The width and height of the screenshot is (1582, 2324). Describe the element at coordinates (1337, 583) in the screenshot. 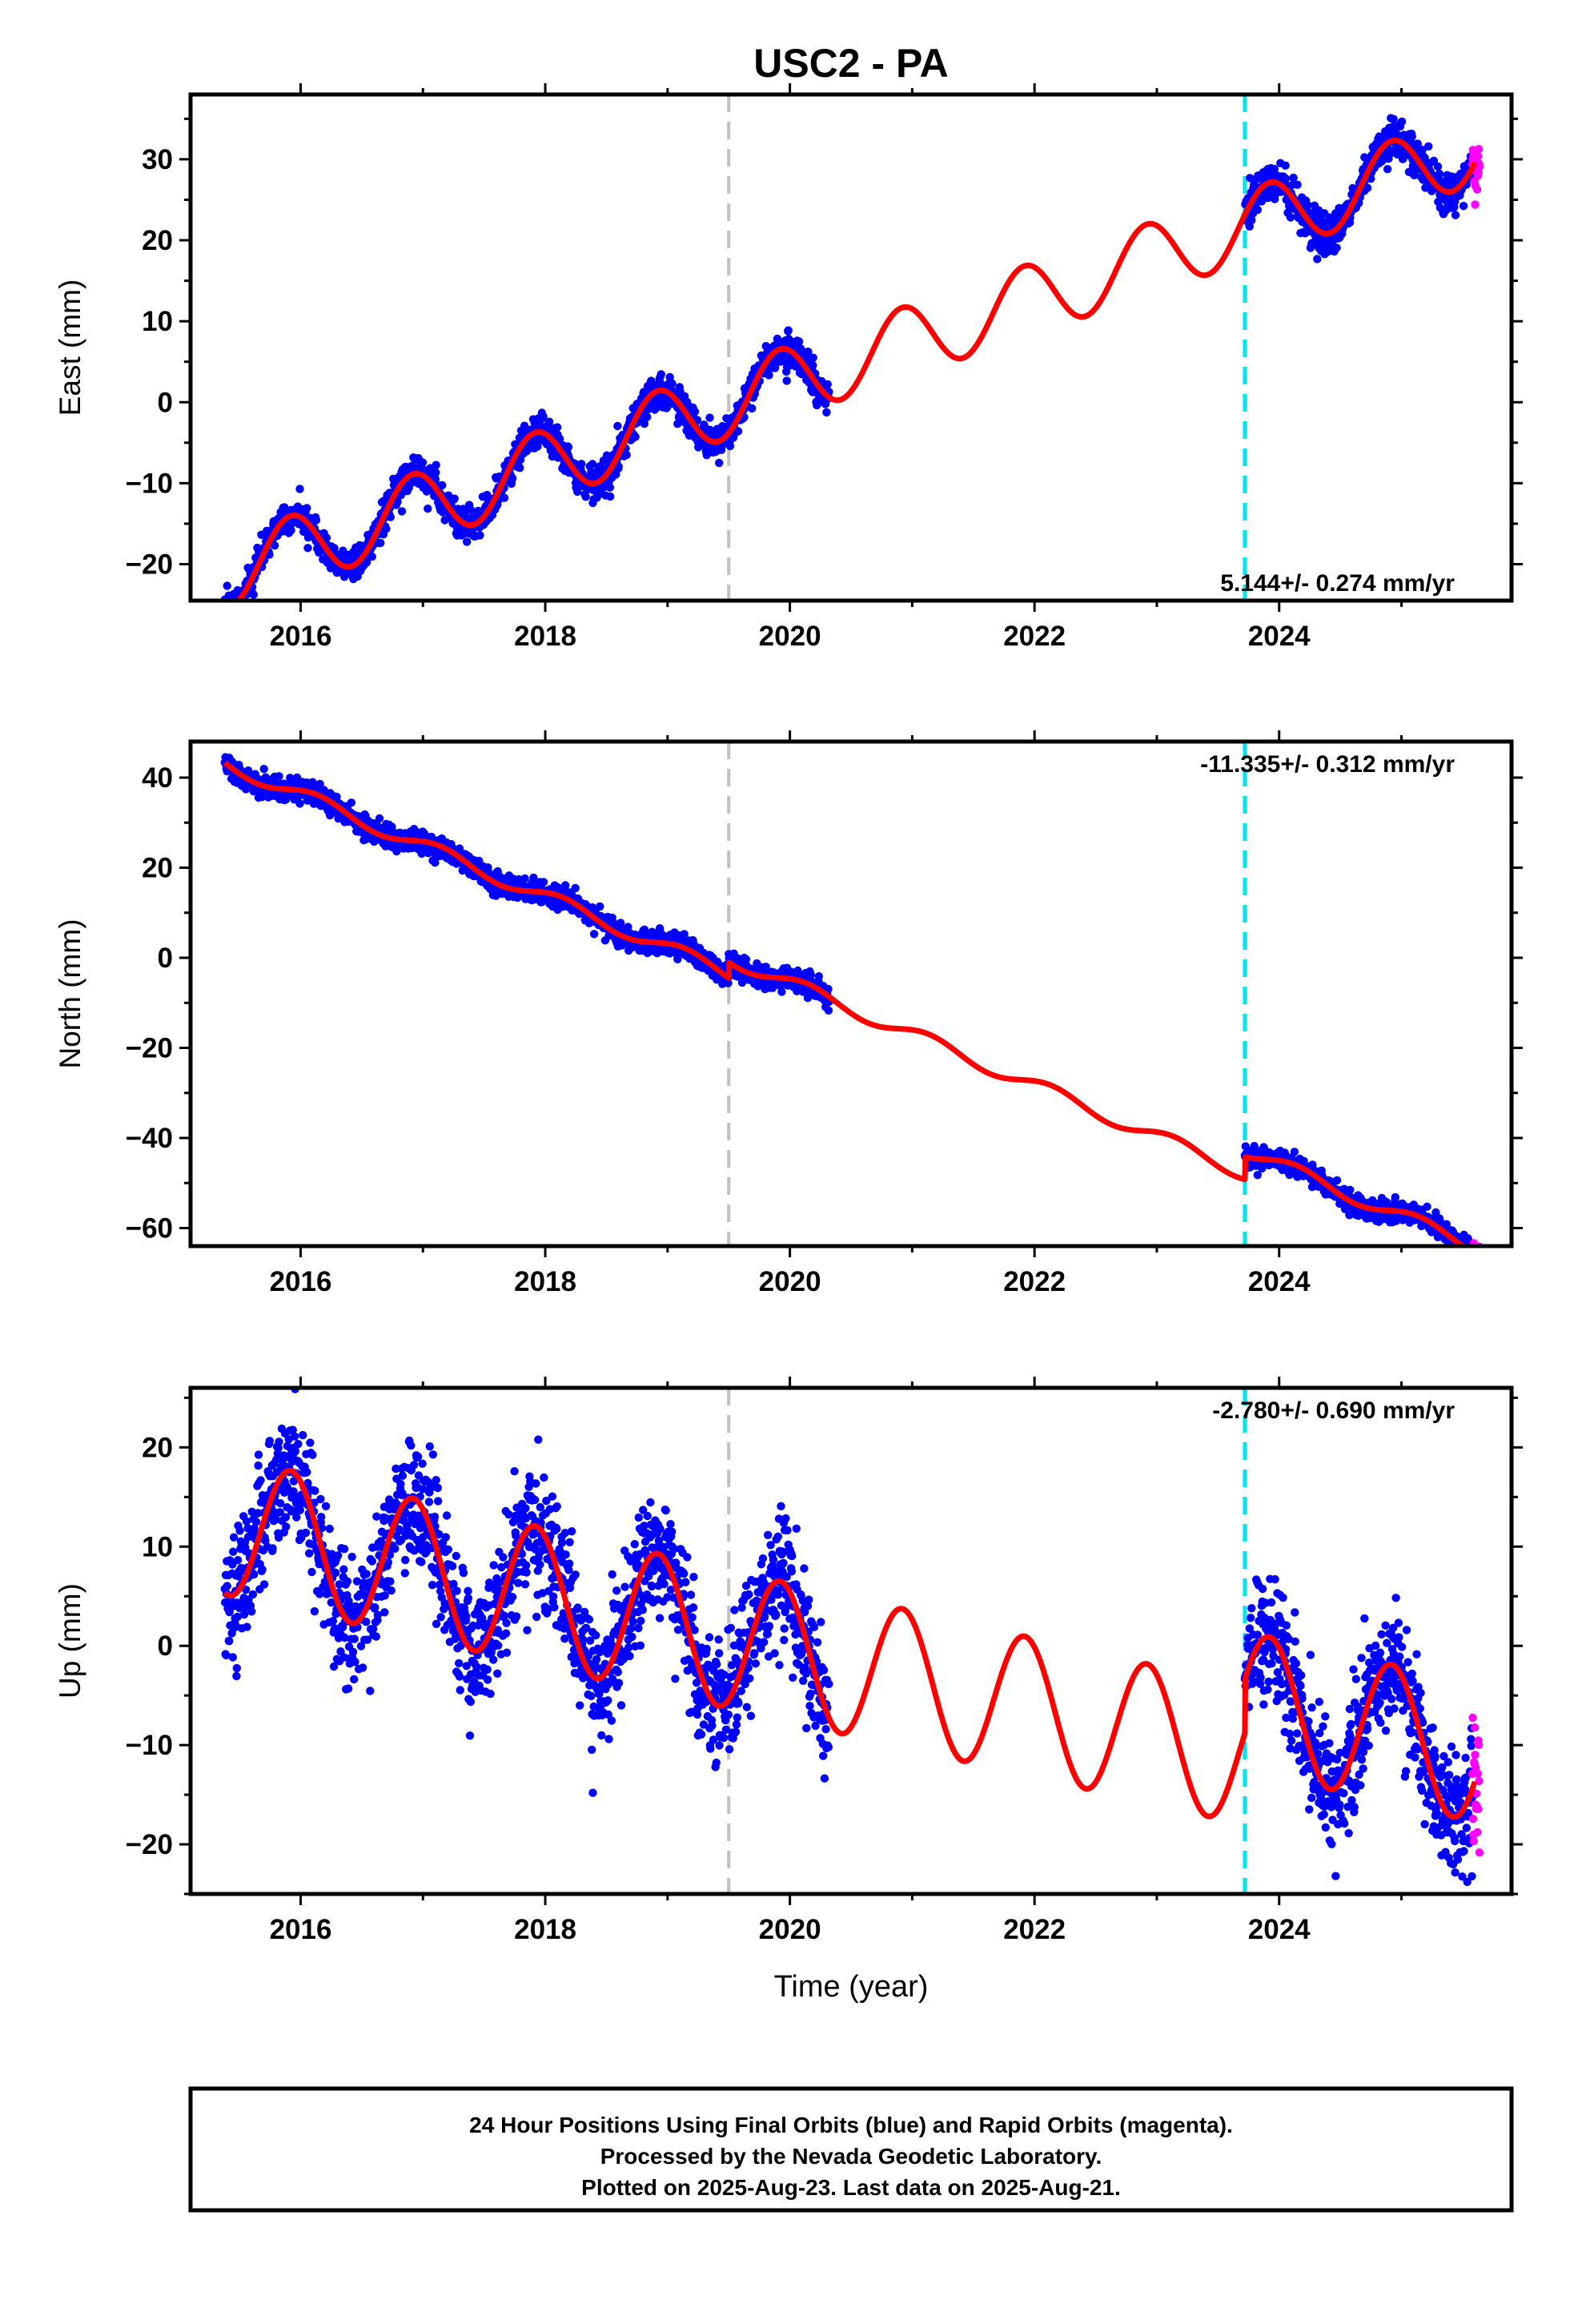

I see `velocity-label: 5.144+/- 0.274 mm/yr` at that location.